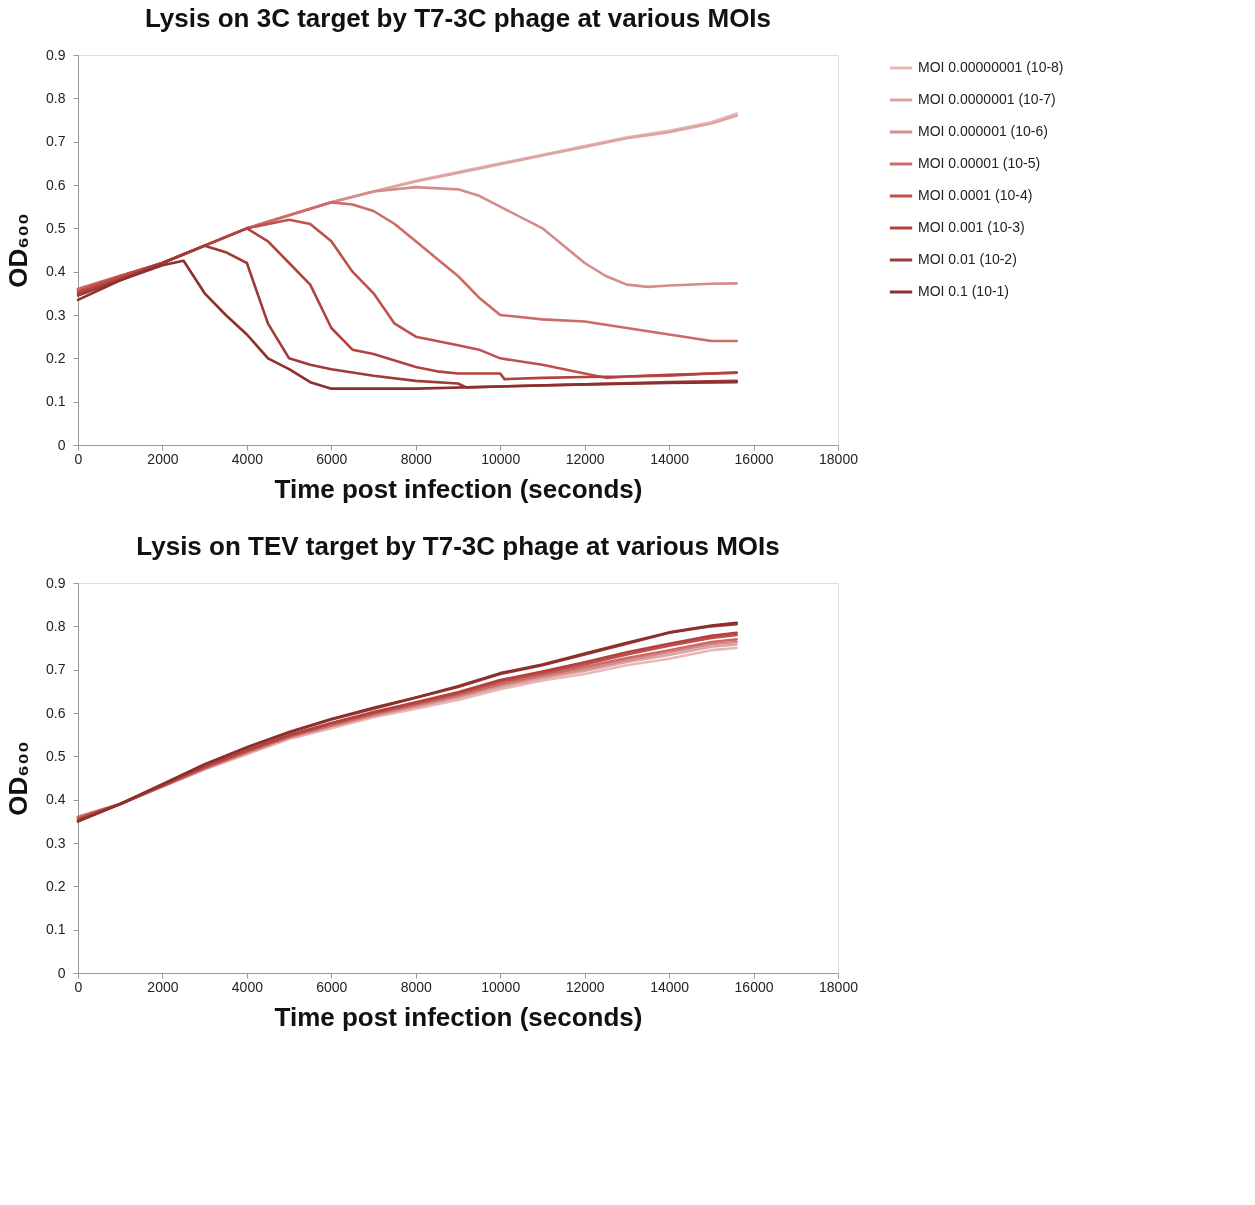  I want to click on legend-label: MOI 0.001 (10-3), so click(971, 227).